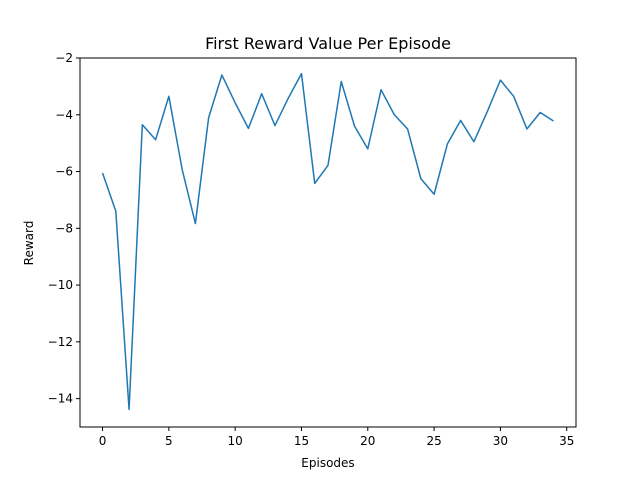 This screenshot has height=480, width=640. Describe the element at coordinates (64, 115) in the screenshot. I see `y-tick-label: −4` at that location.